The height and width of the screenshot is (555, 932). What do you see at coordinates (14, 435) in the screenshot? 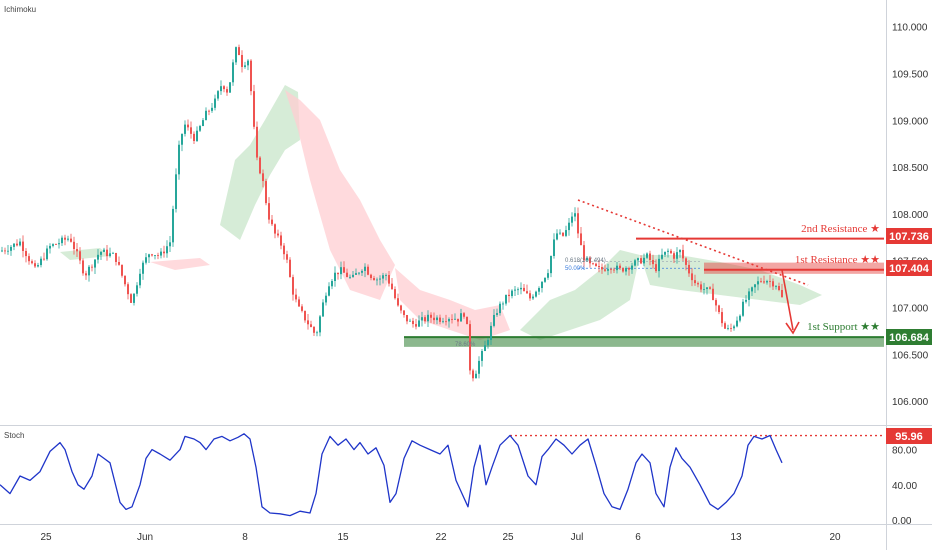
I see `stoch-indicator-label: Stoch` at bounding box center [14, 435].